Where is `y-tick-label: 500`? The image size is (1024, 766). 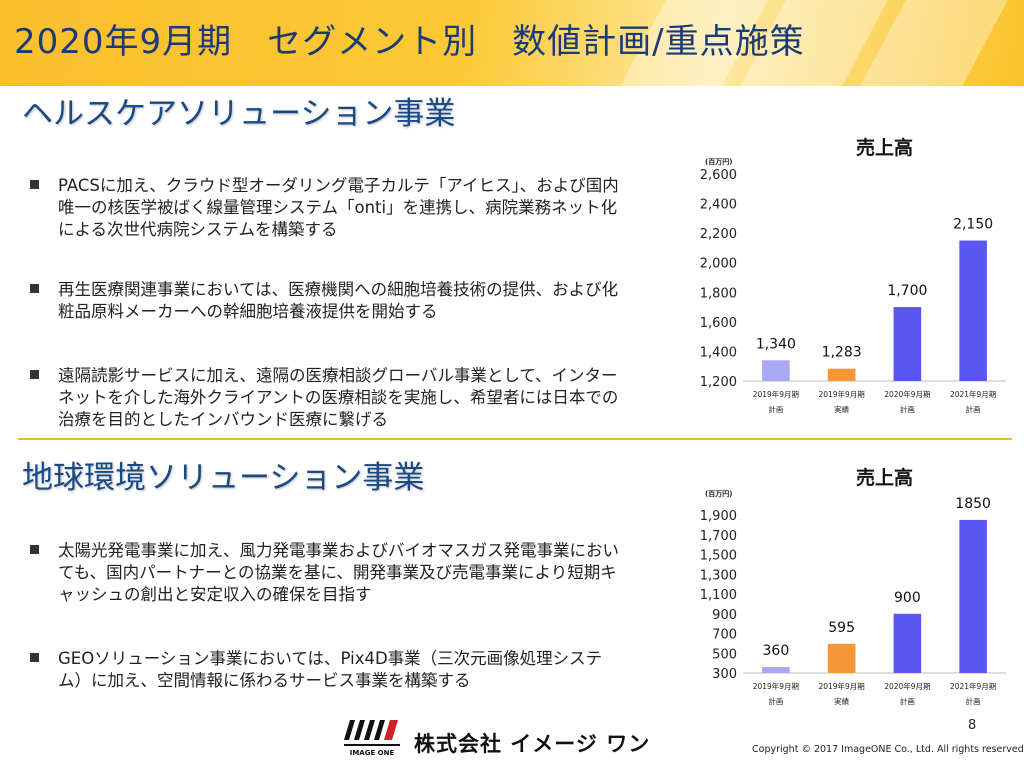
y-tick-label: 500 is located at coordinates (724, 654).